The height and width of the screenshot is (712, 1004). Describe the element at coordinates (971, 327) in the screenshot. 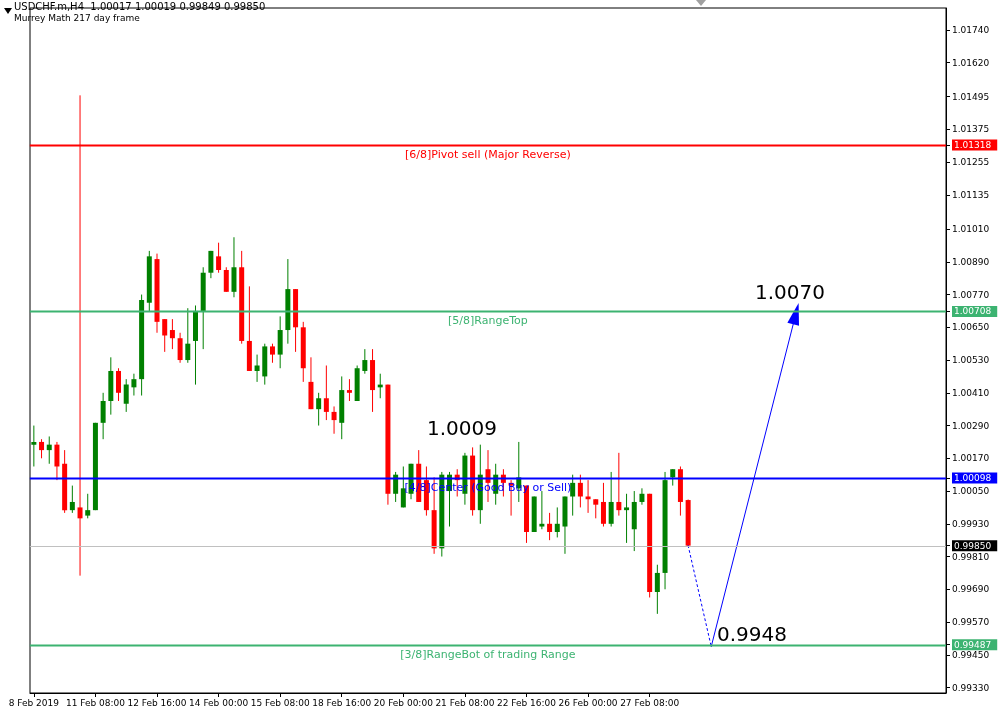

I see `y-tick-label: 1.00650` at that location.